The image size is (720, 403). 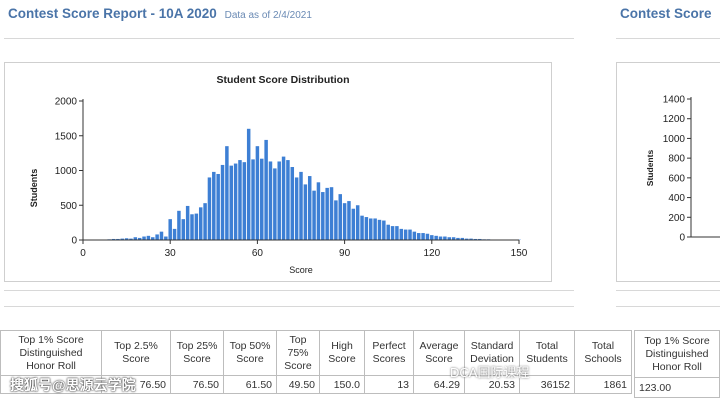 What do you see at coordinates (439, 384) in the screenshot?
I see `stats-value-cell: 64.29` at bounding box center [439, 384].